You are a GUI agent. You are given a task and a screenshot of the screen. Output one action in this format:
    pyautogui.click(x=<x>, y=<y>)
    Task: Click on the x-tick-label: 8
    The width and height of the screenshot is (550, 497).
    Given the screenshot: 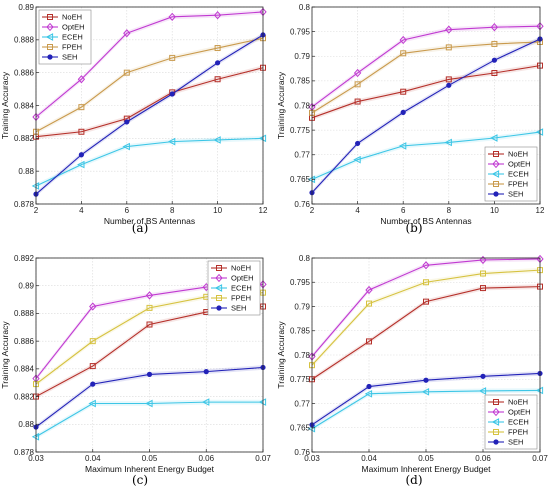 What is the action you would take?
    pyautogui.click(x=449, y=210)
    